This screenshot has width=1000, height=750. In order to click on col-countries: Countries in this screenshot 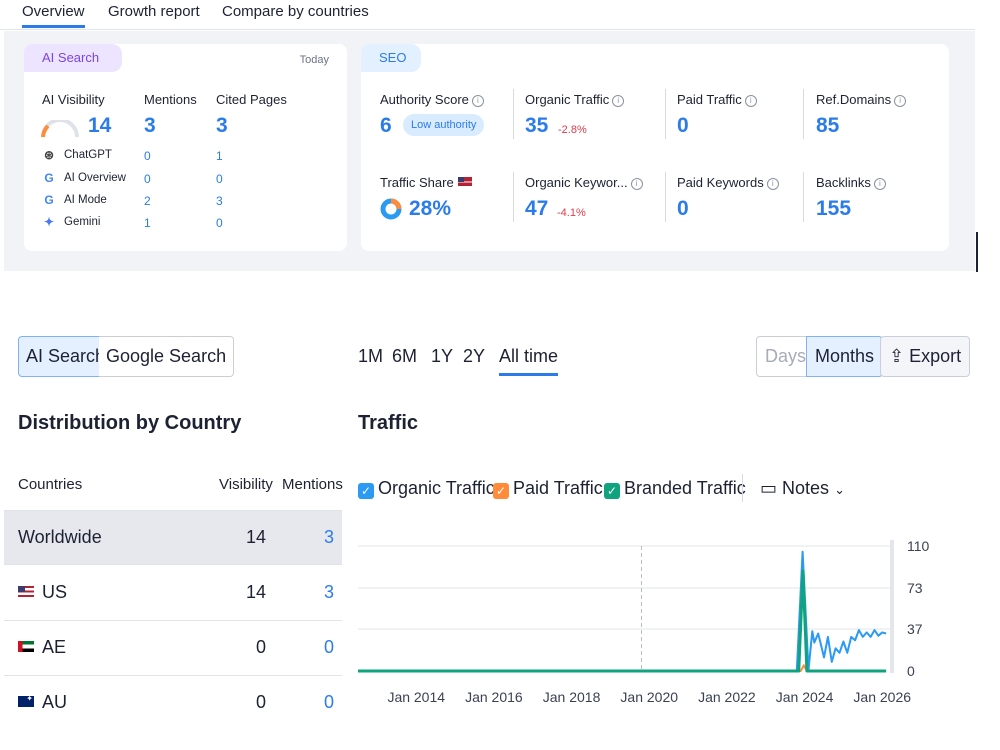, I will do `click(50, 484)`.